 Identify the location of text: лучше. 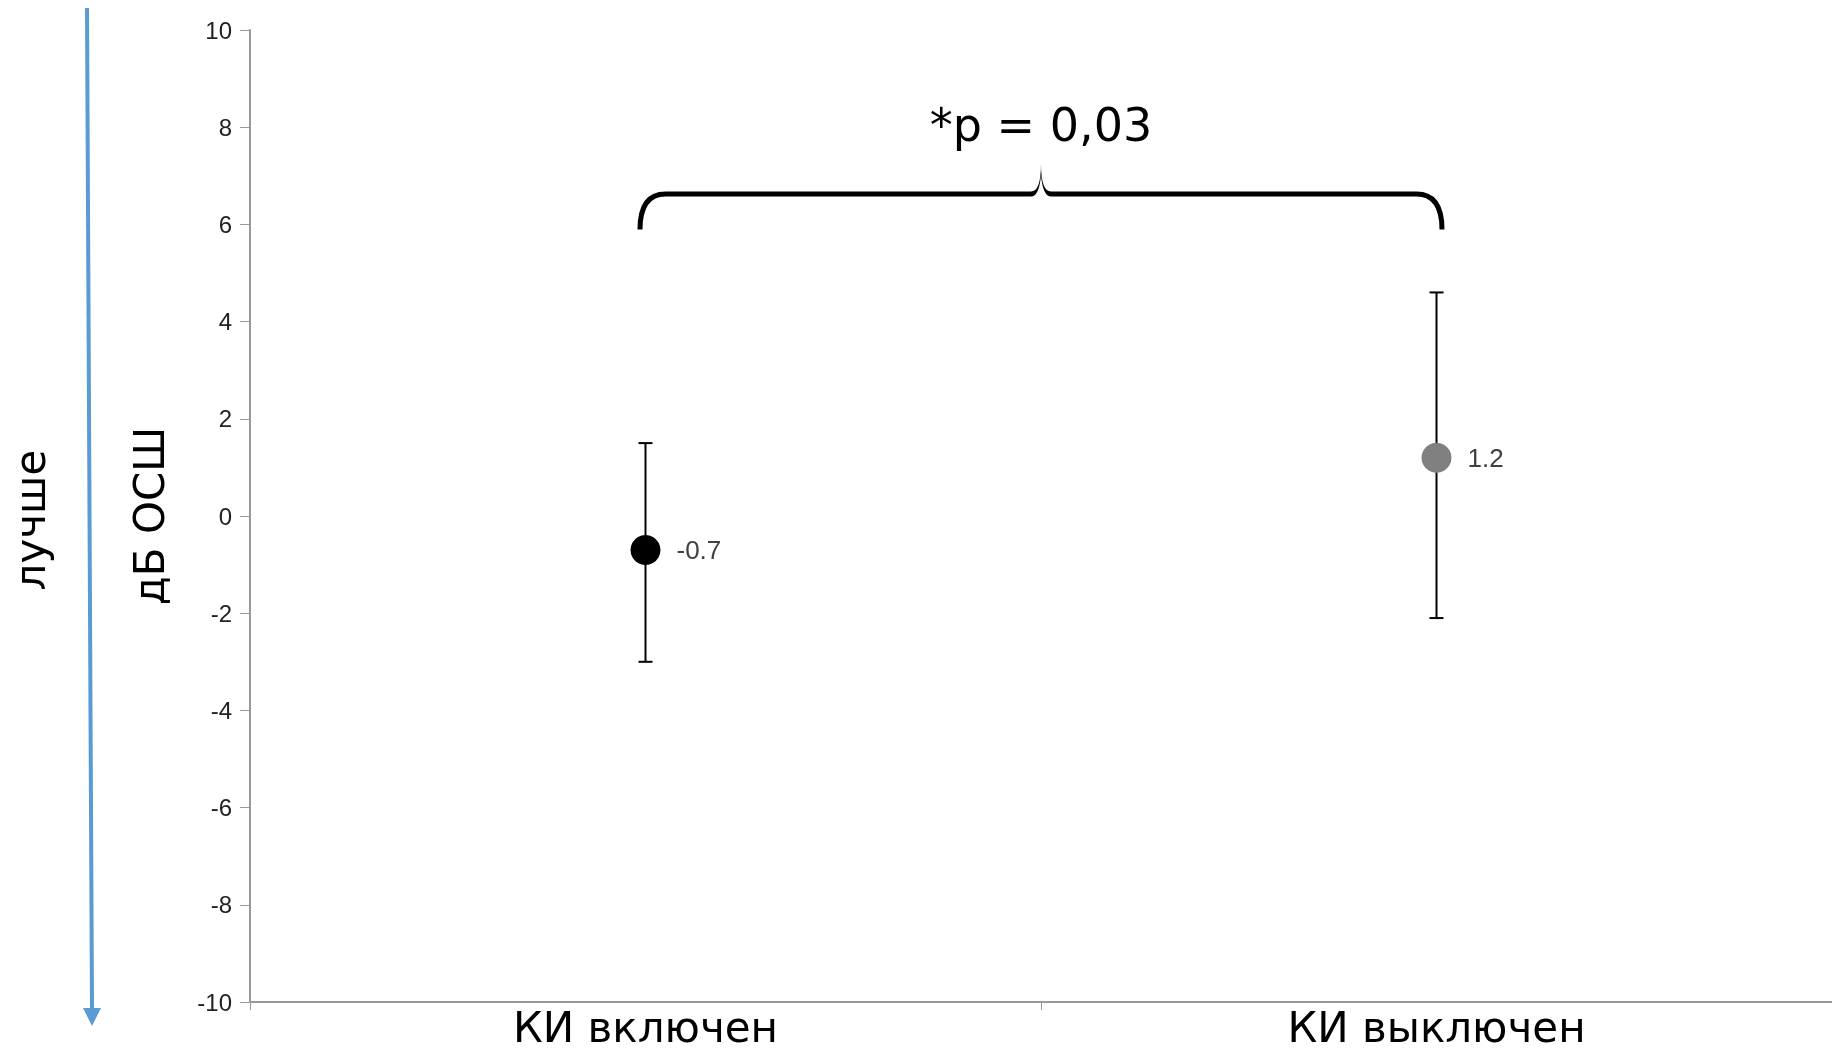
(30, 520).